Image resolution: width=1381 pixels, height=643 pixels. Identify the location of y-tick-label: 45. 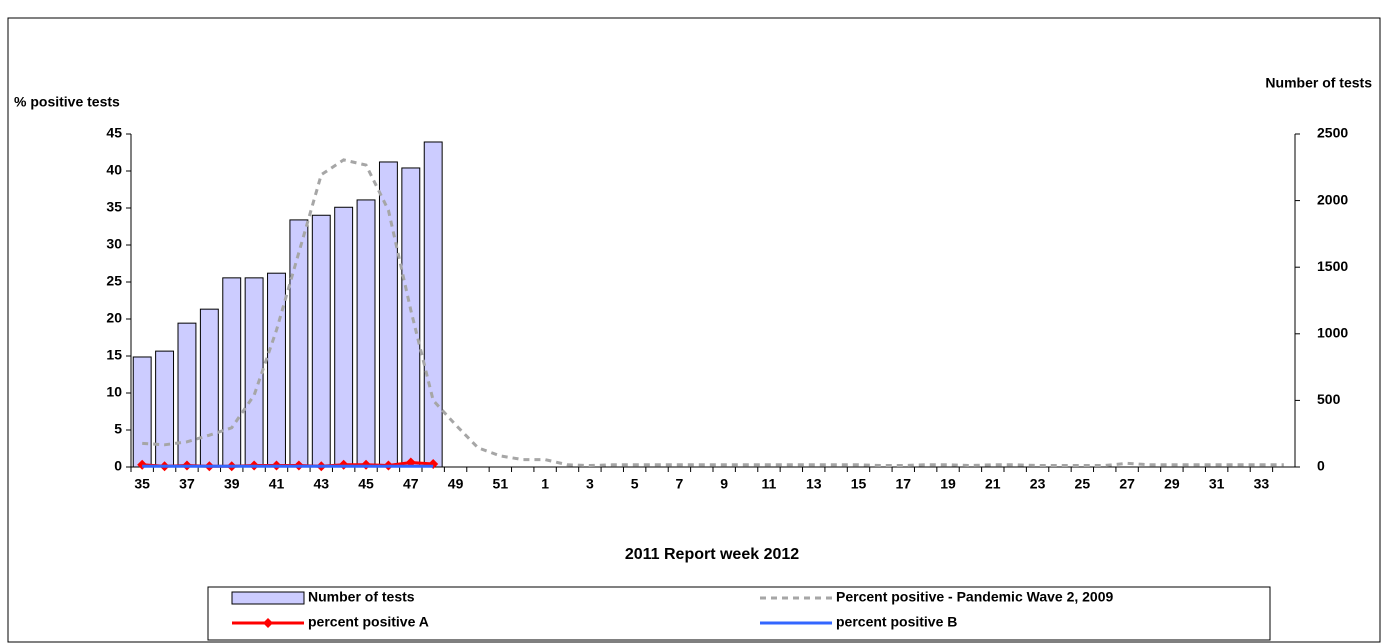
(114, 133).